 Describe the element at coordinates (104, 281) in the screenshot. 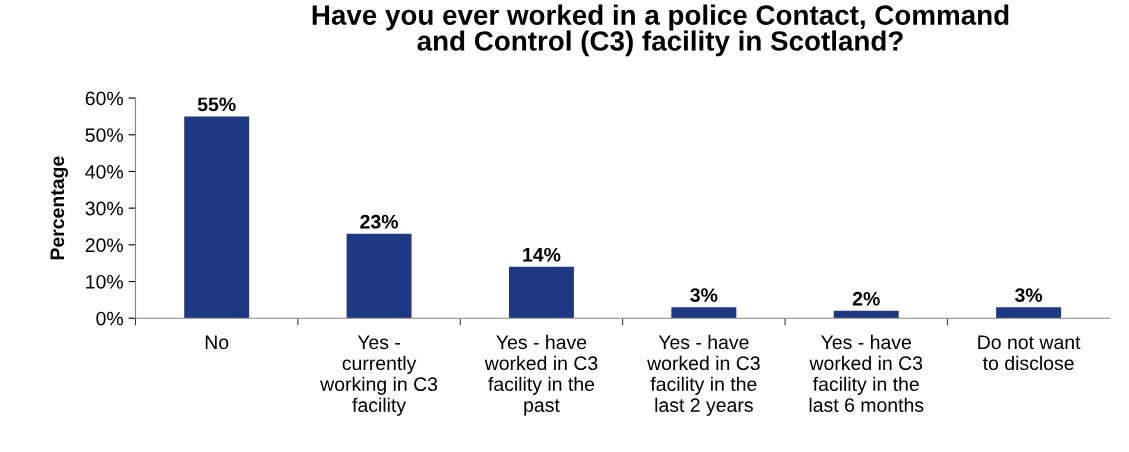

I see `y-tick-label: 10%` at that location.